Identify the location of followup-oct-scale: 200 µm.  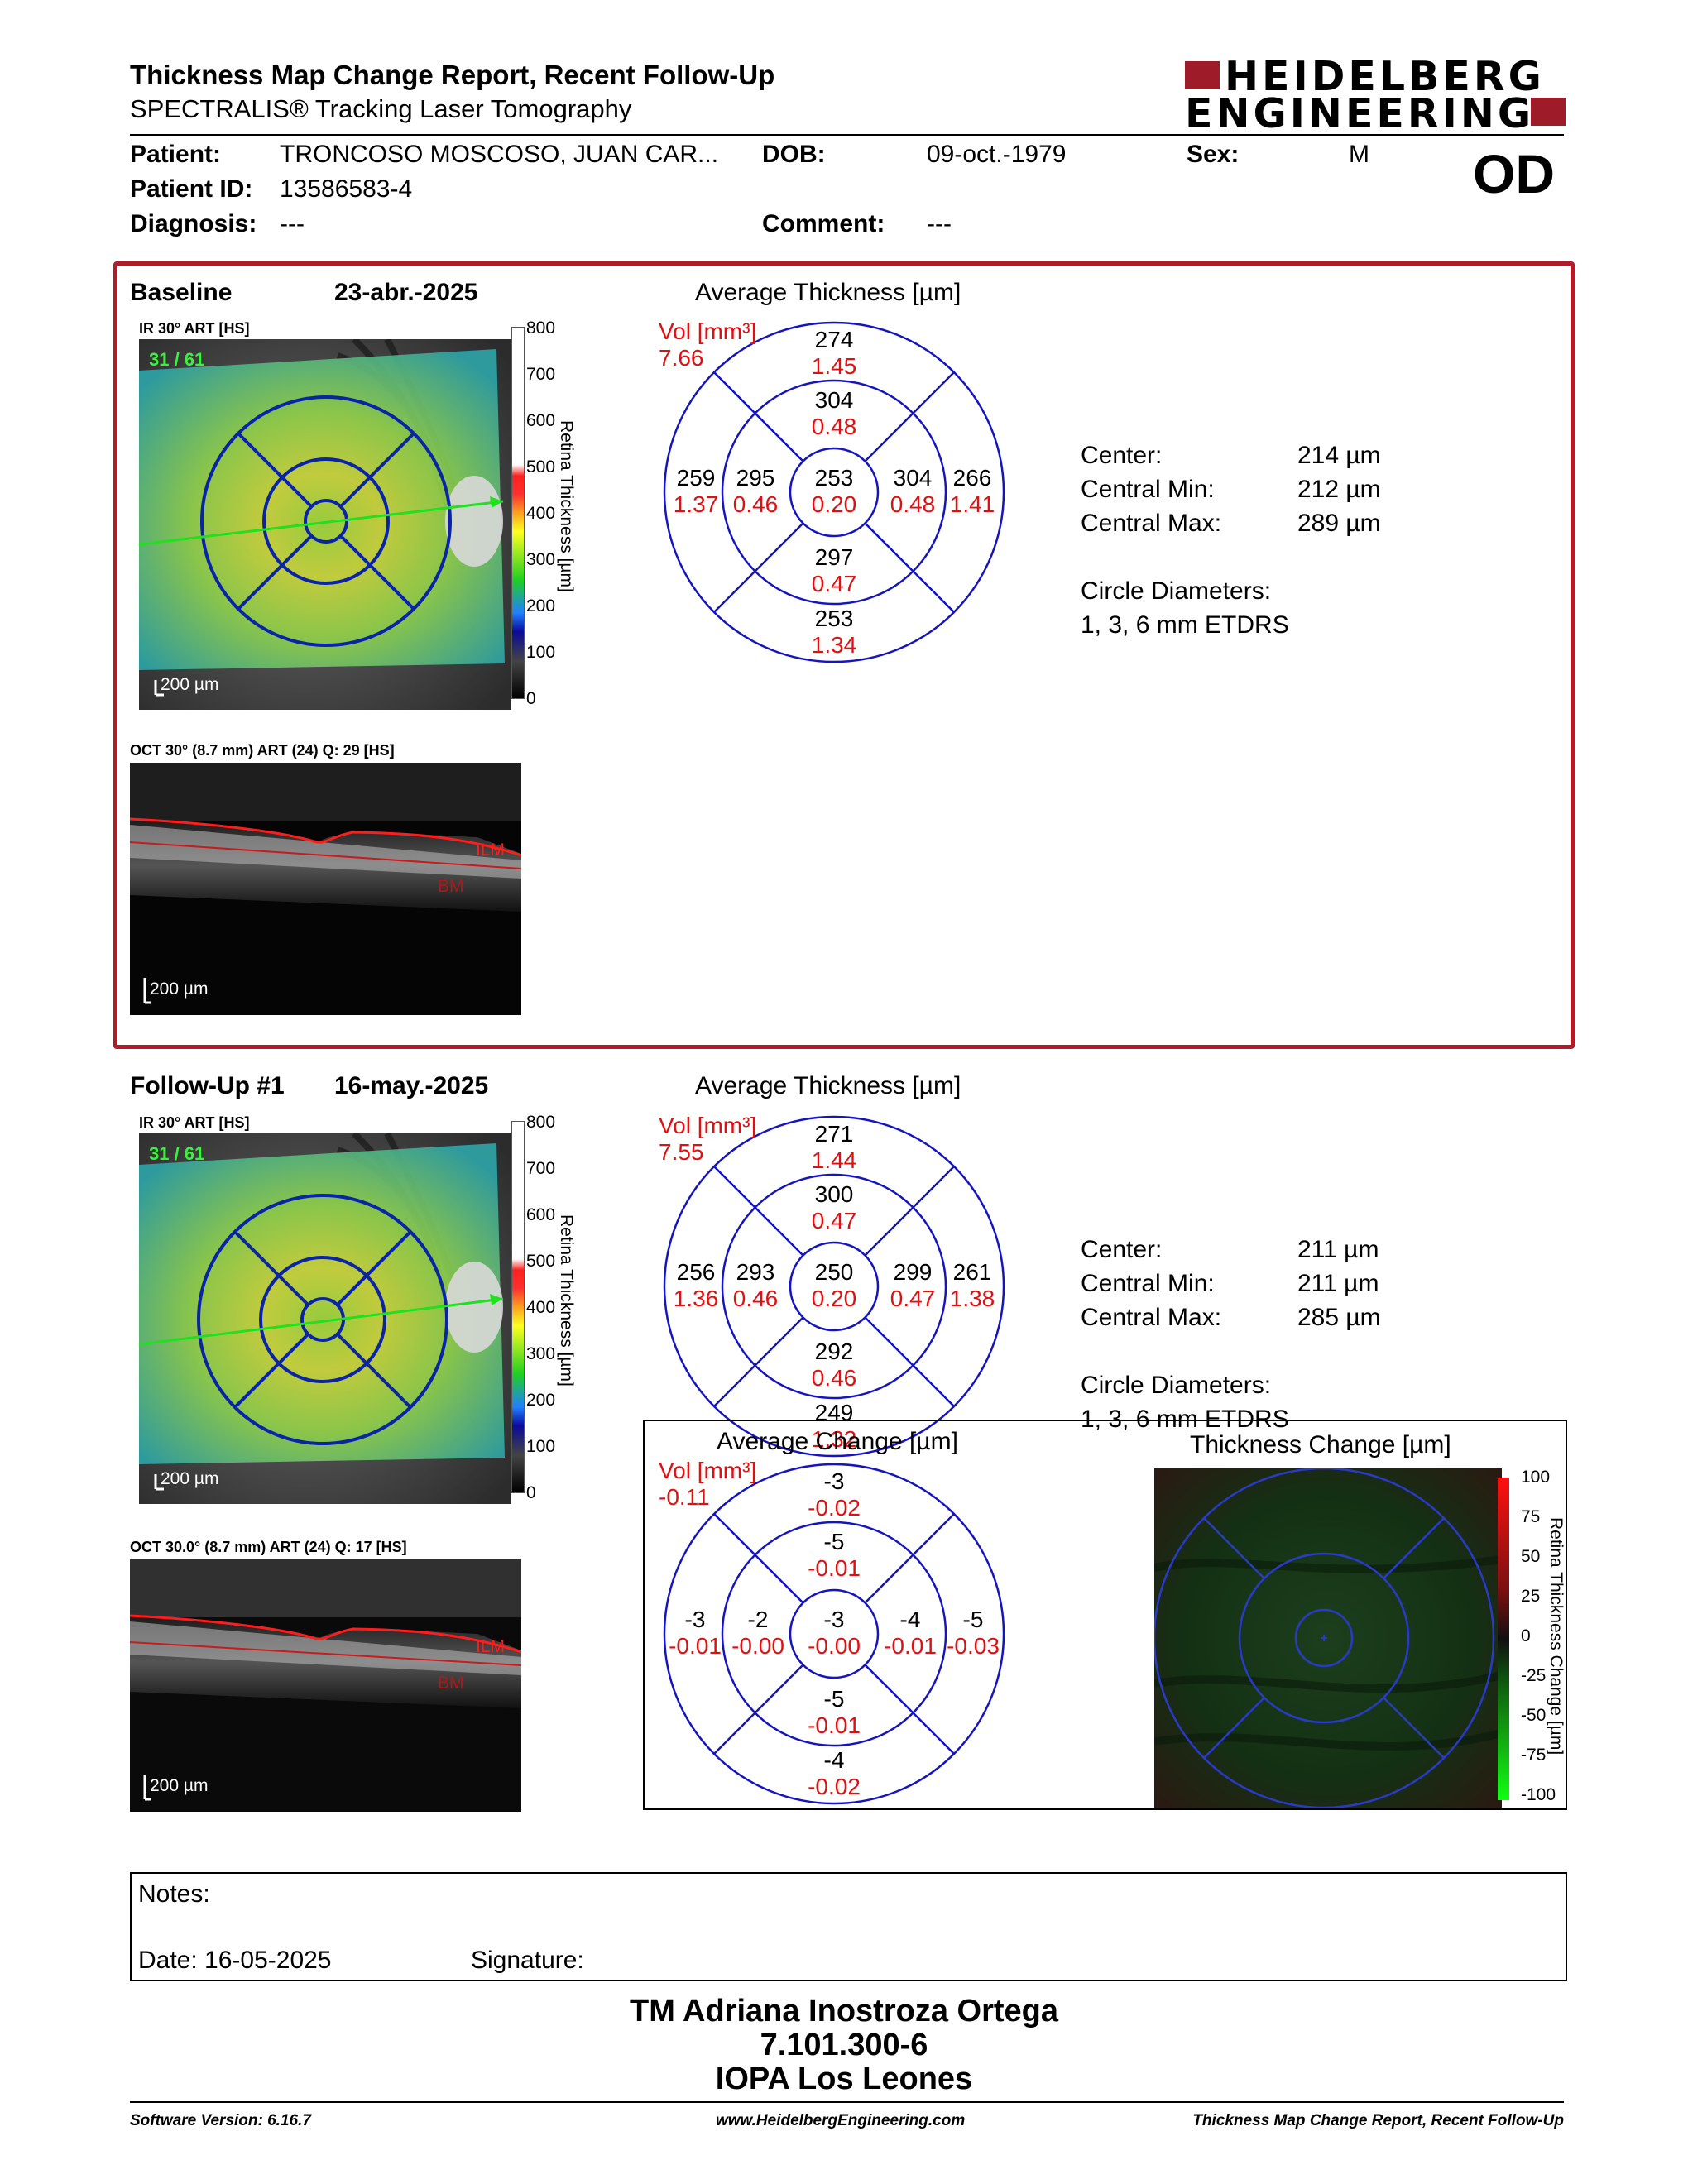
(179, 1785).